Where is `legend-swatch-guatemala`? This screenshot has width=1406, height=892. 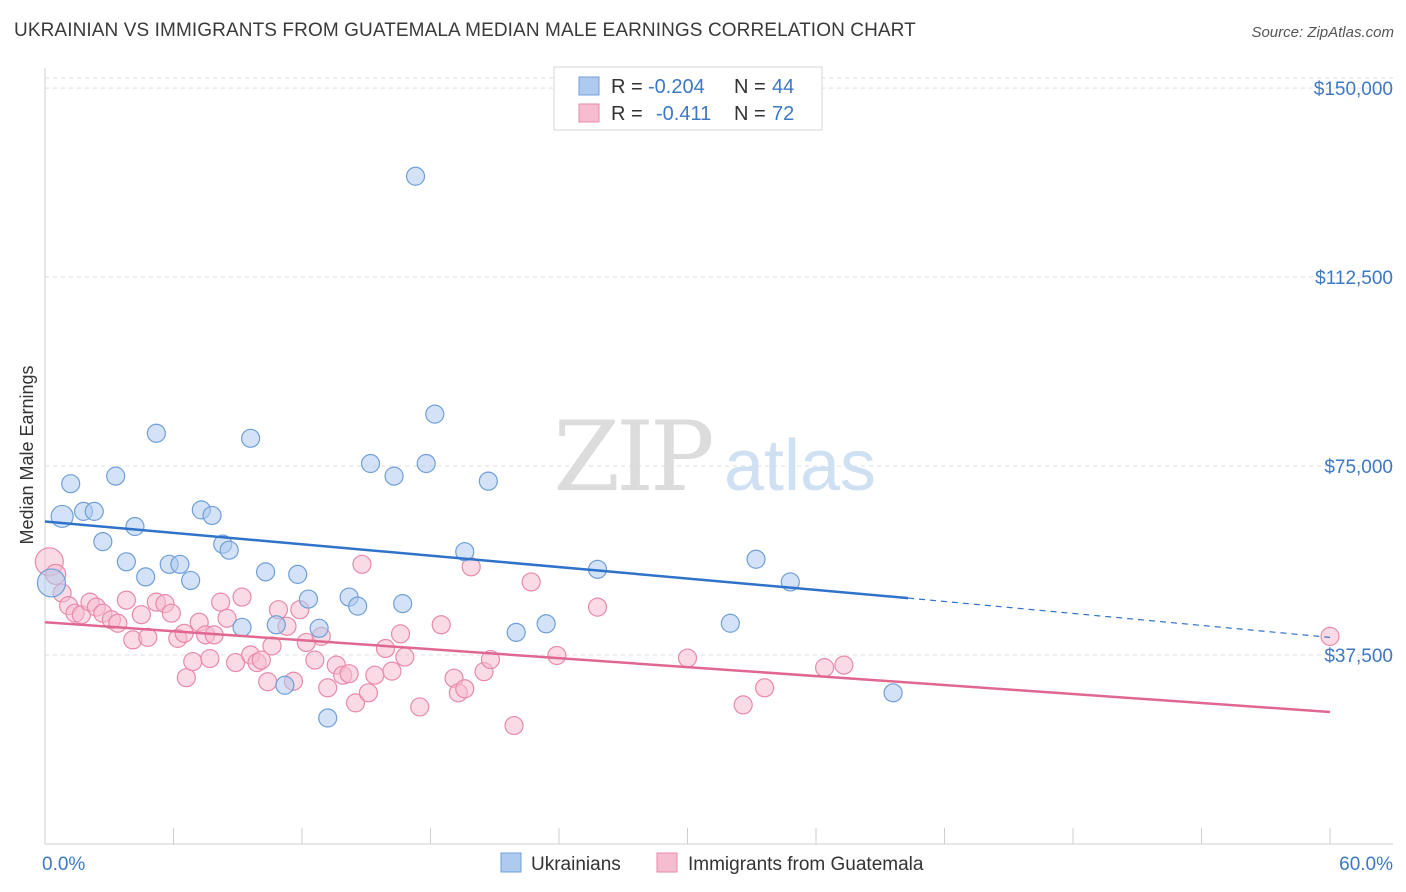
legend-swatch-guatemala is located at coordinates (589, 113).